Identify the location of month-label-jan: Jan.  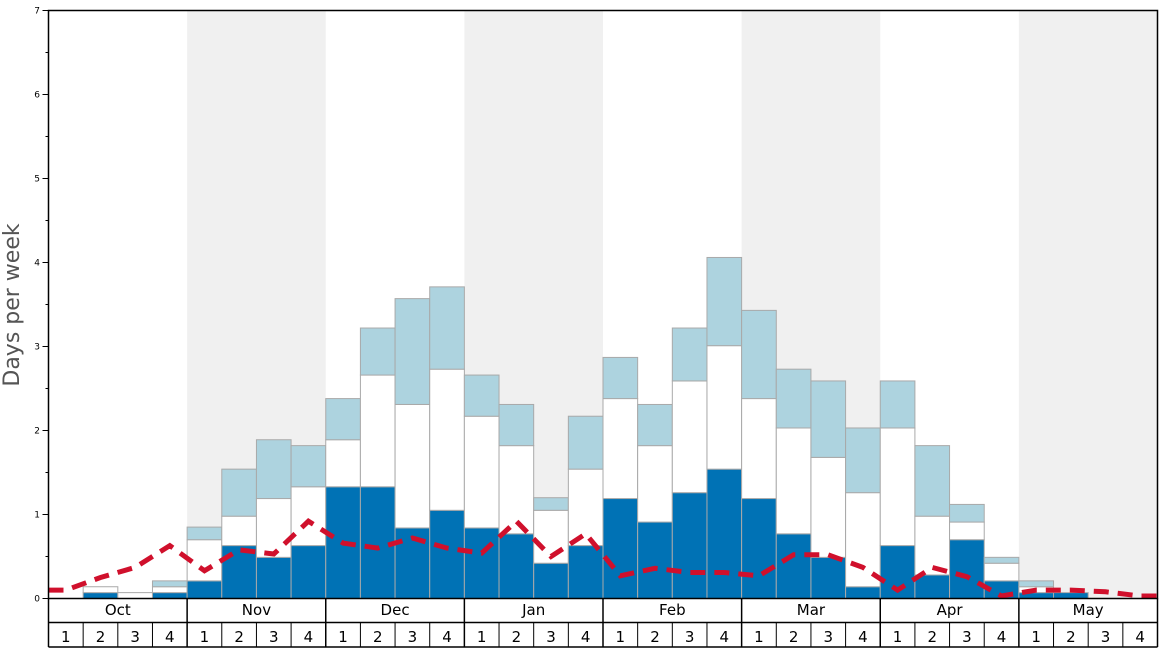
(533, 610).